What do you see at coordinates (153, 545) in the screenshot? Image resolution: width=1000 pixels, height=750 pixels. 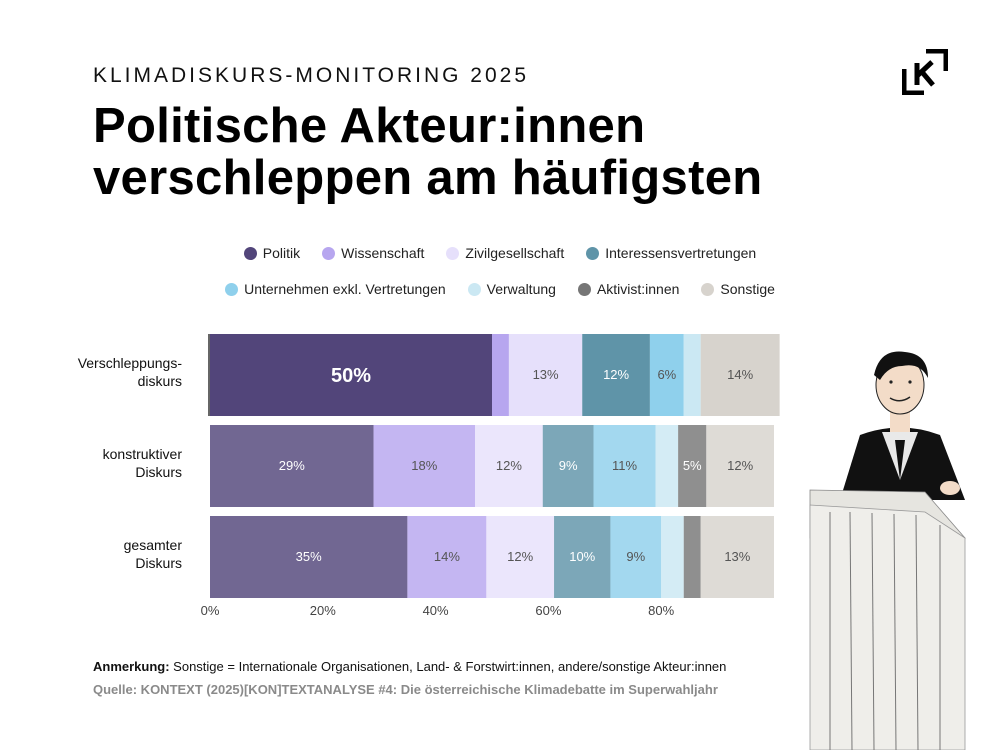 I see `category-label: gesamter` at bounding box center [153, 545].